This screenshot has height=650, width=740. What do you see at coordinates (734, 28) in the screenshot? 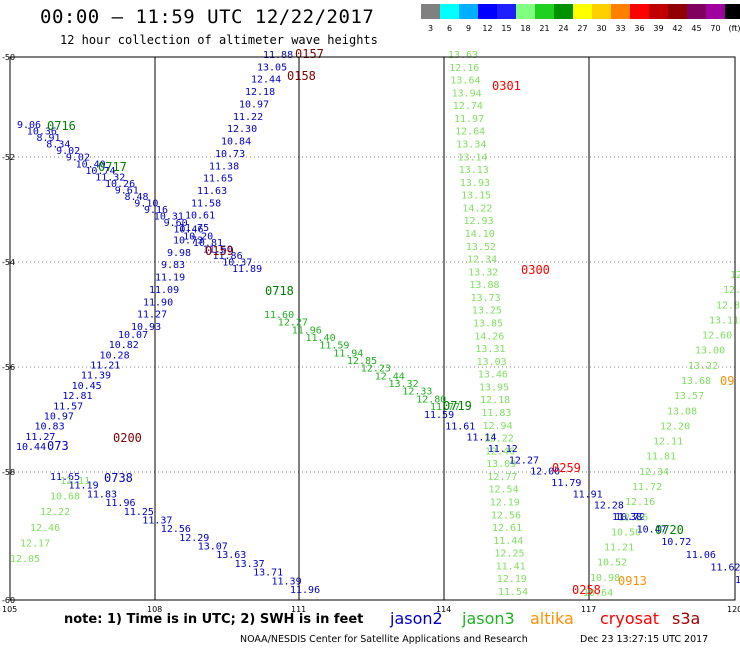
I see `scale-label: (ft)` at bounding box center [734, 28].